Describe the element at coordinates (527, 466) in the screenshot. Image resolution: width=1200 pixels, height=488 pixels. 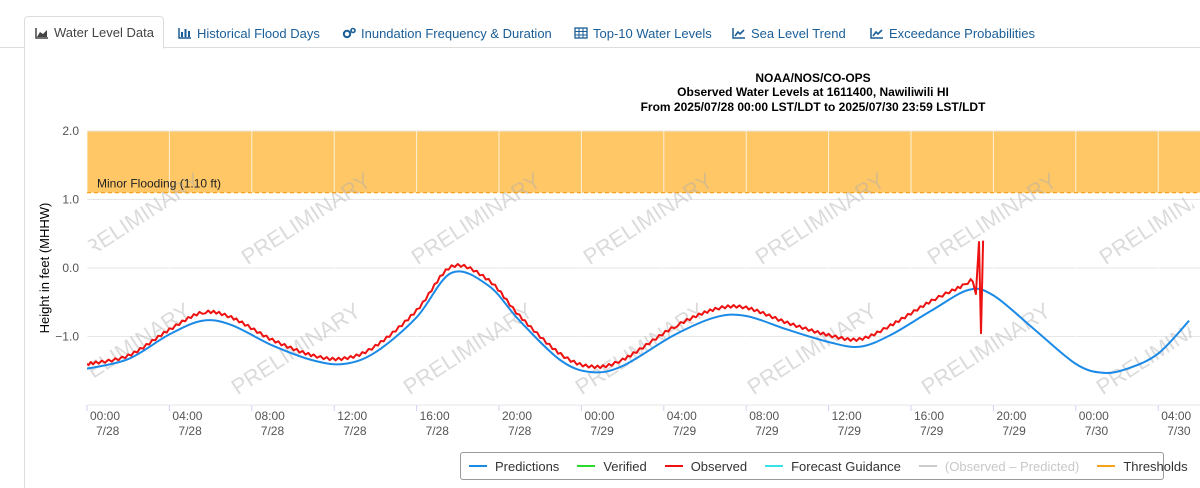
I see `legend-label: Predictions` at that location.